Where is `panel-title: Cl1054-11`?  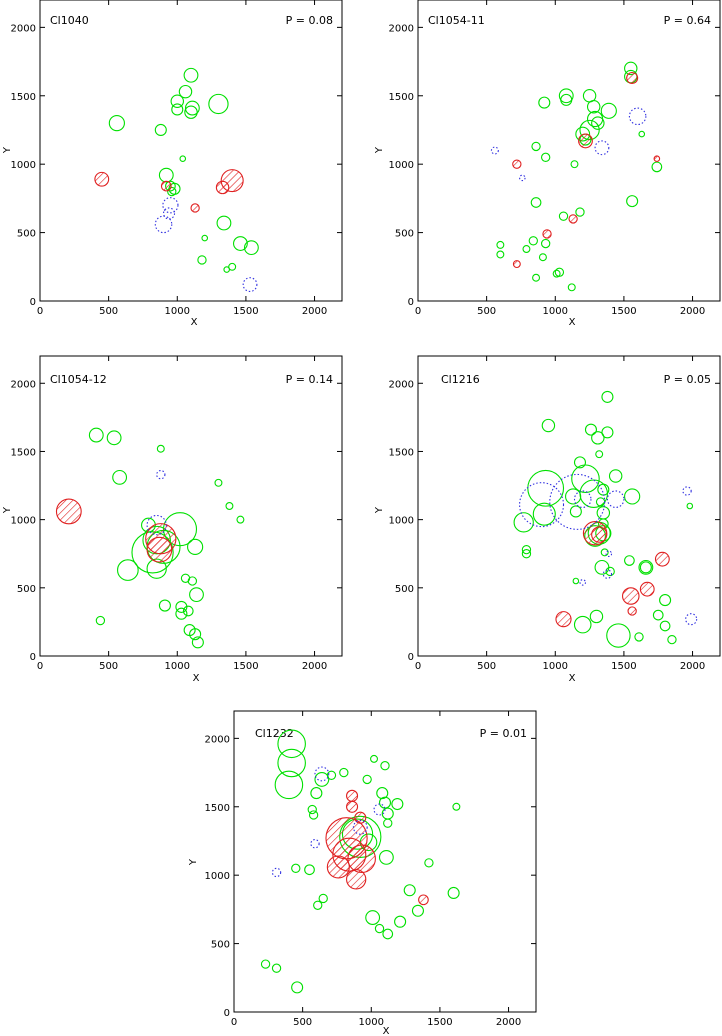 panel-title: Cl1054-11 is located at coordinates (456, 20).